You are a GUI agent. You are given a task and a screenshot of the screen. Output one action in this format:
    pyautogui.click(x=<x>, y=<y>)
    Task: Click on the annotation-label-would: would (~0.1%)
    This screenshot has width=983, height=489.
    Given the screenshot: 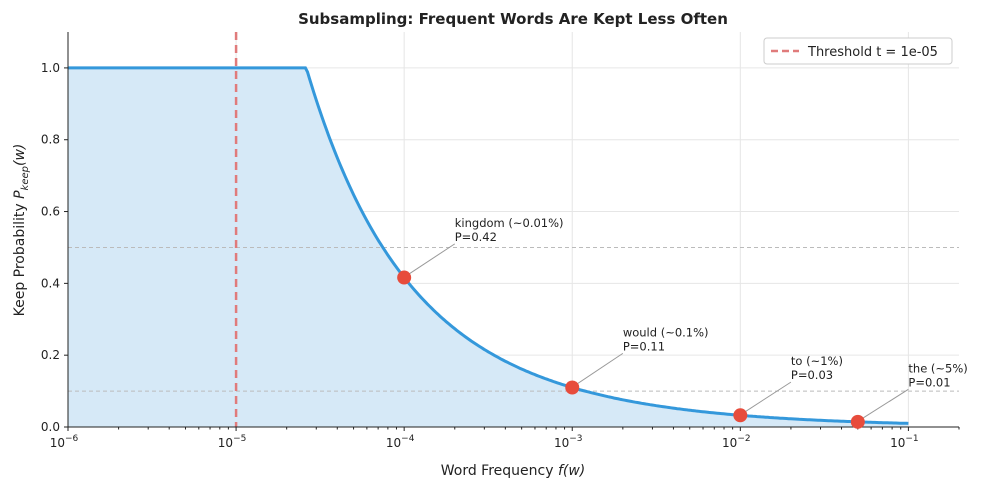 What is the action you would take?
    pyautogui.click(x=666, y=332)
    